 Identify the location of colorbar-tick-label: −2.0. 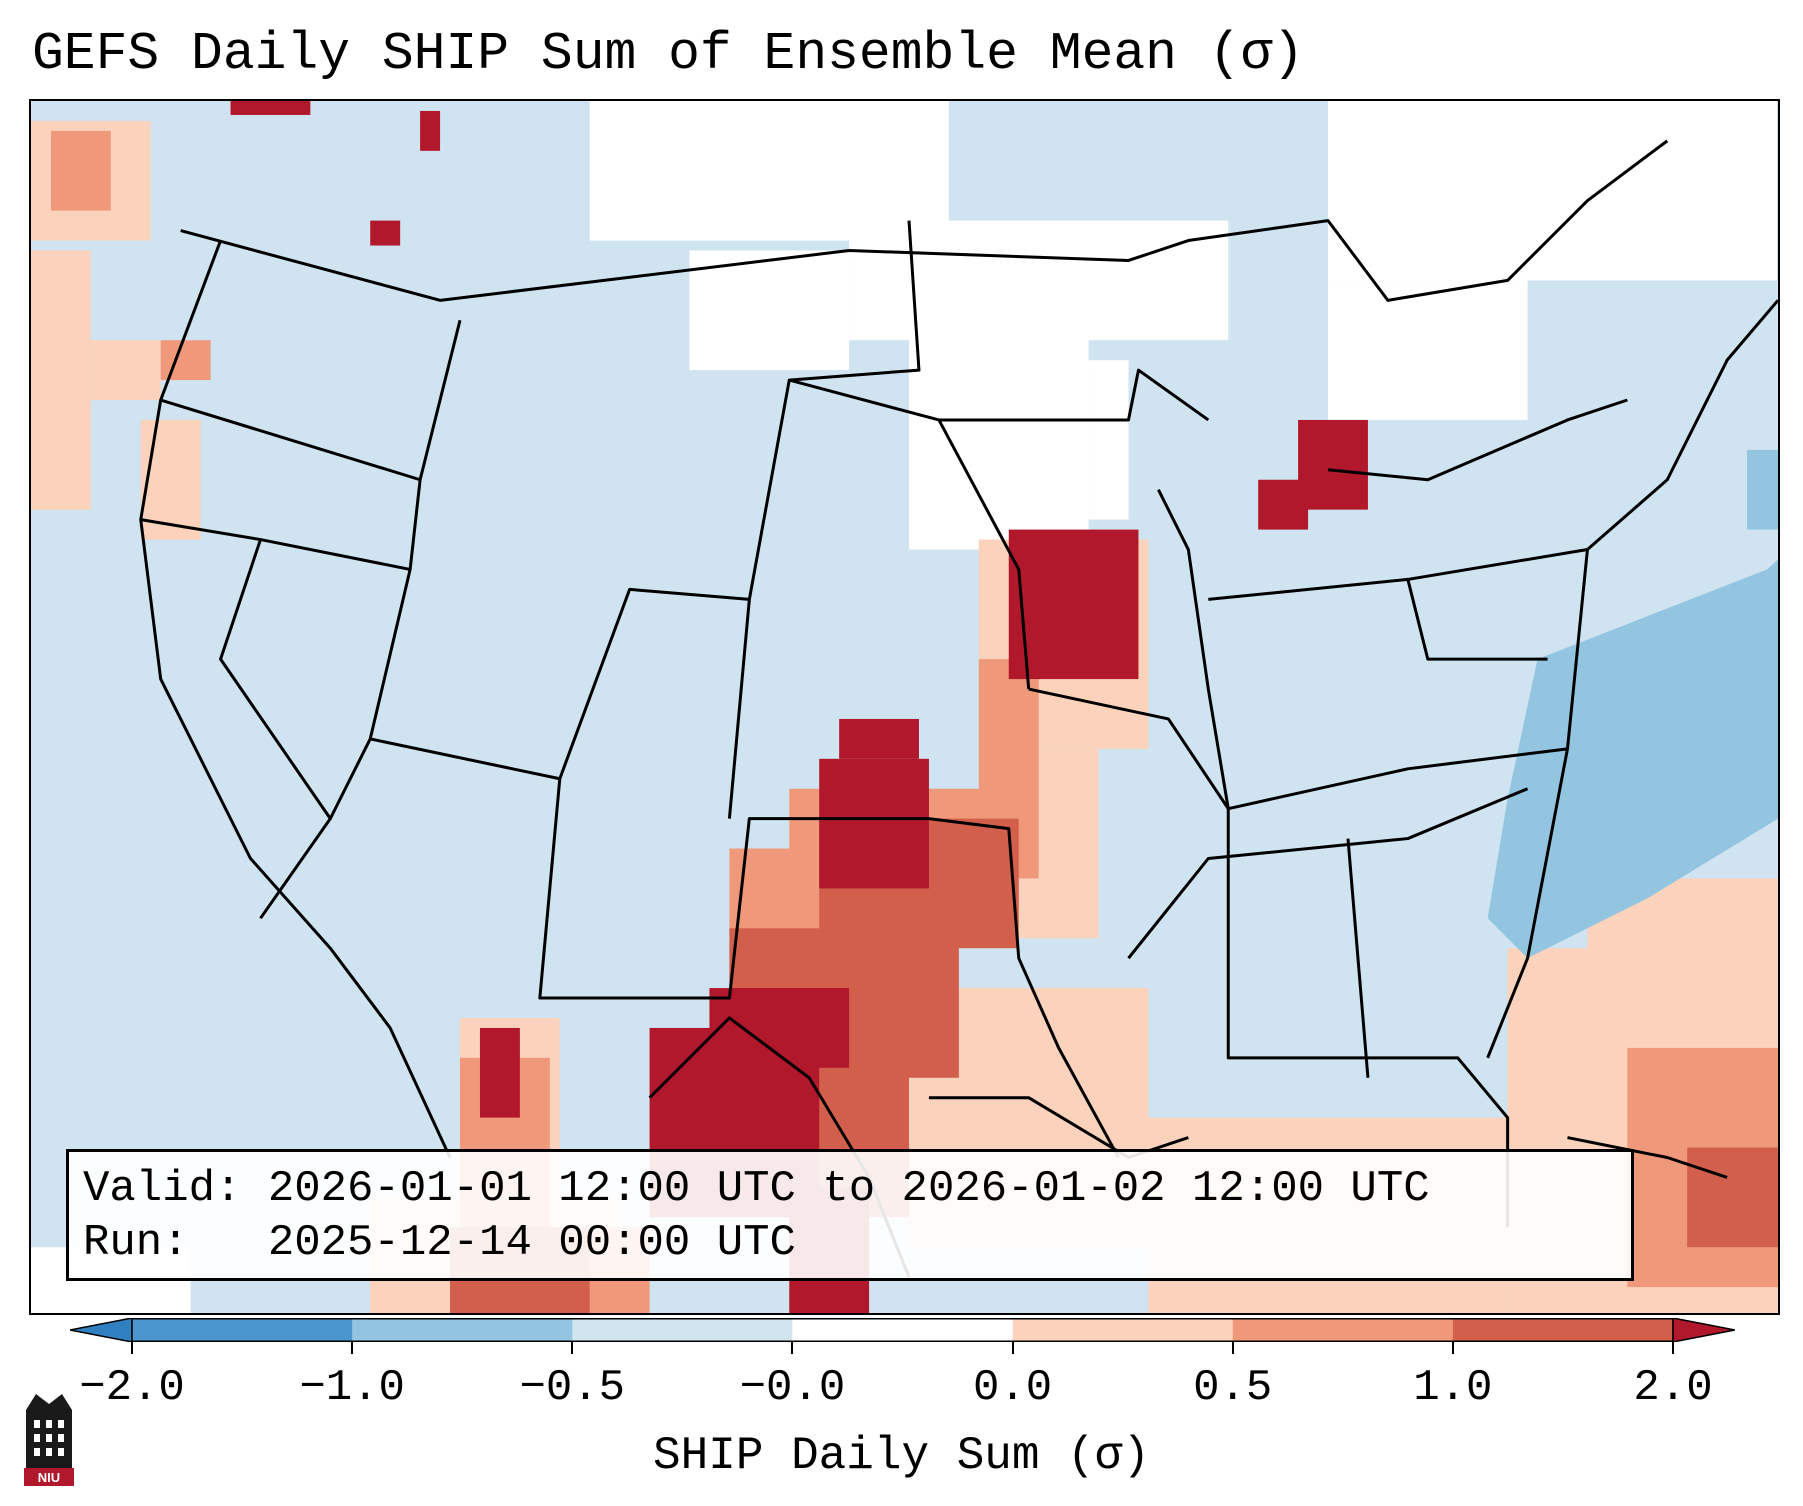
(132, 1388).